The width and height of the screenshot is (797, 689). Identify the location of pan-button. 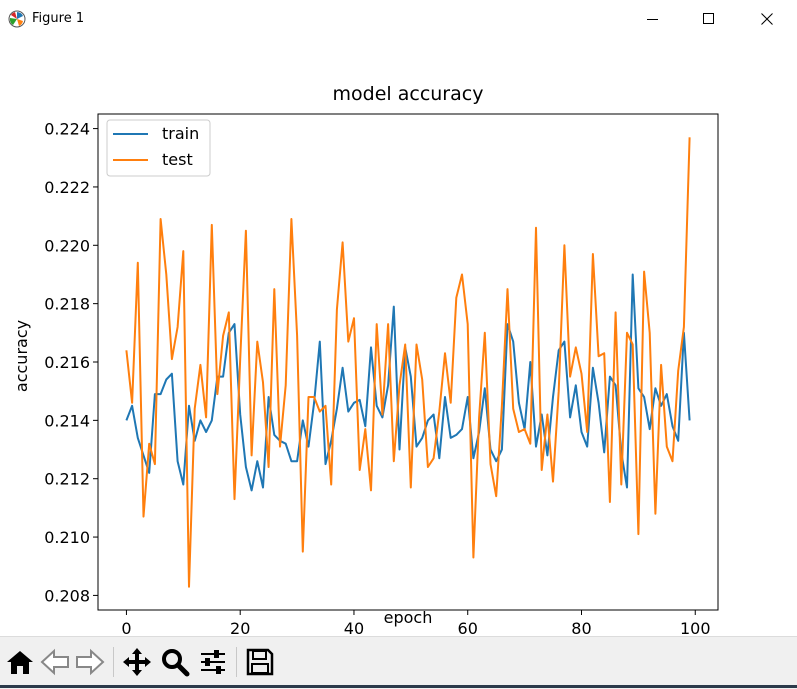
(137, 662).